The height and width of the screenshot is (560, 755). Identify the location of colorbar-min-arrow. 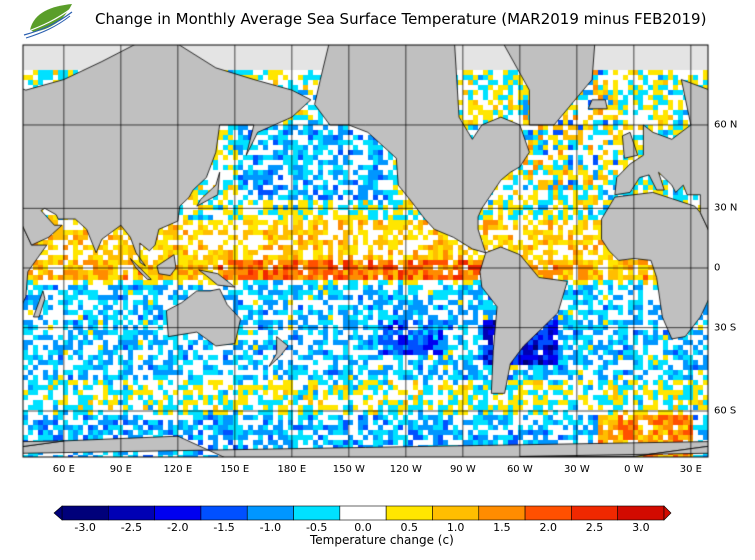
(58, 513).